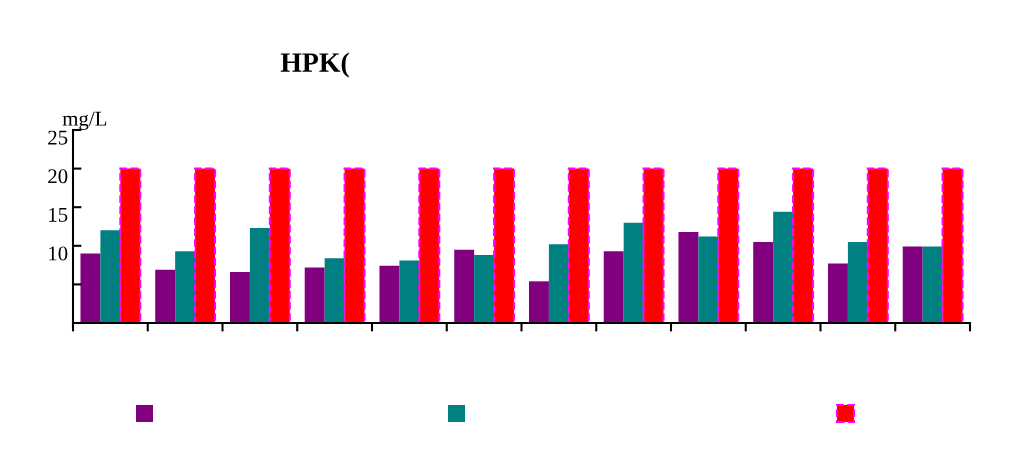  What do you see at coordinates (58, 137) in the screenshot?
I see `y-tick-label: 25` at bounding box center [58, 137].